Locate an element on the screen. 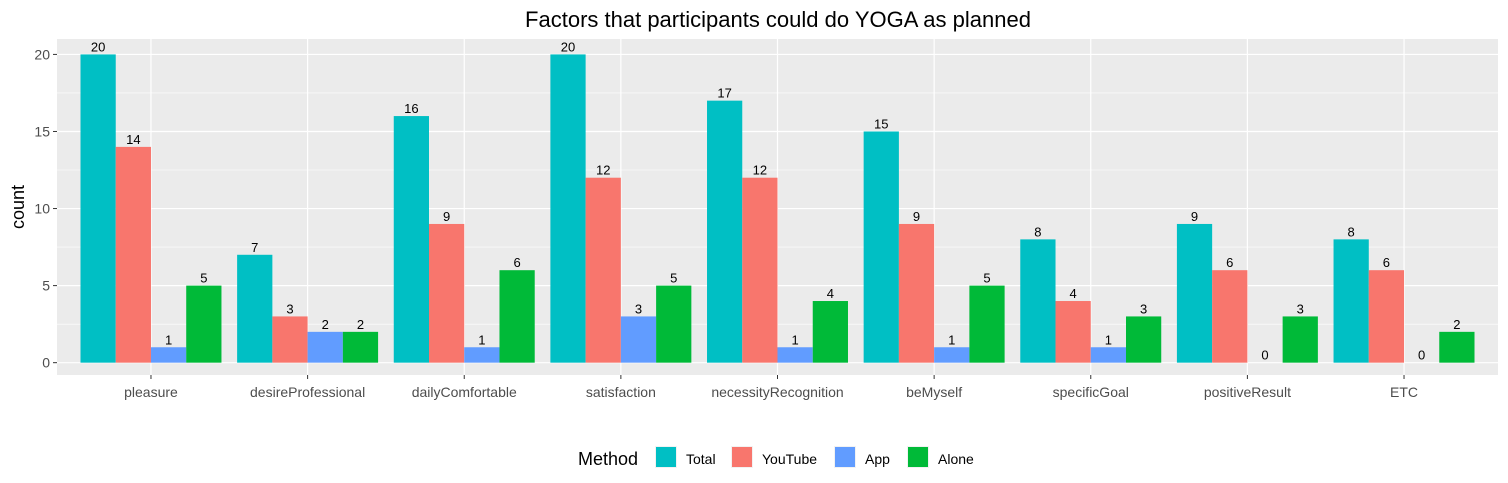 Image resolution: width=1508 pixels, height=483 pixels. bar-total-desireProfessional is located at coordinates (255, 308).